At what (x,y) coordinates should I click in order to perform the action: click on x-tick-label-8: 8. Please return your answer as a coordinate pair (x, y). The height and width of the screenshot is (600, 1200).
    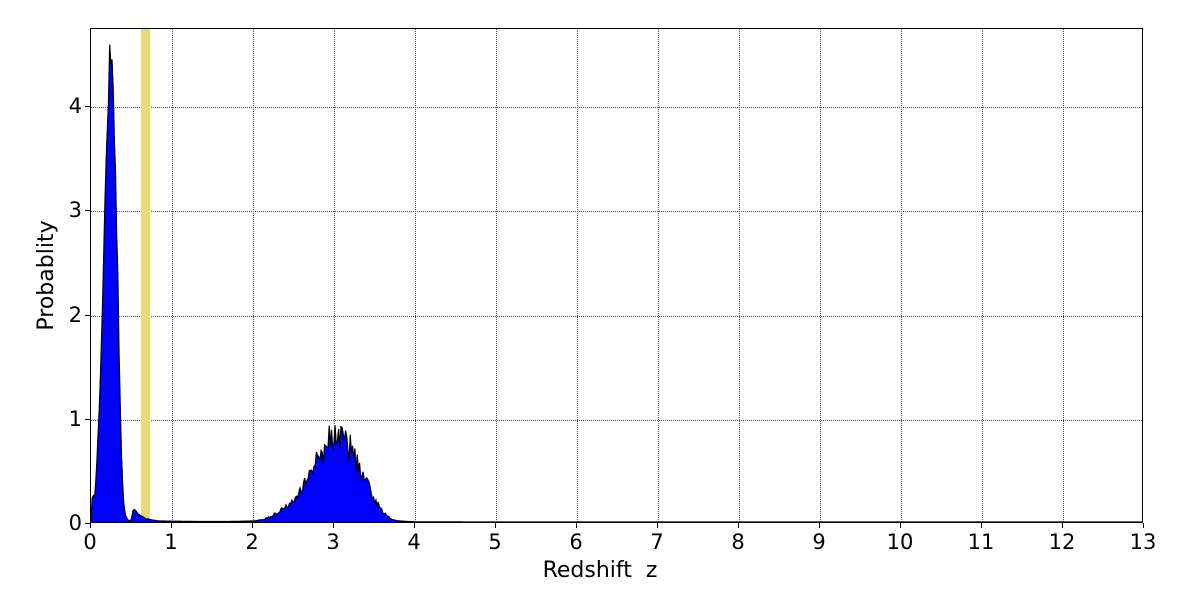
    Looking at the image, I should click on (738, 542).